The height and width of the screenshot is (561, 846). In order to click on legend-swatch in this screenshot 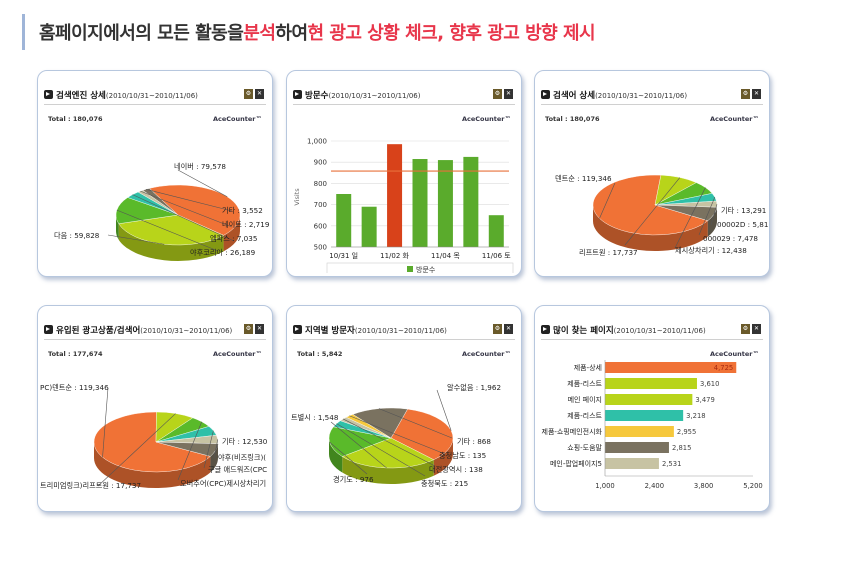, I will do `click(410, 269)`.